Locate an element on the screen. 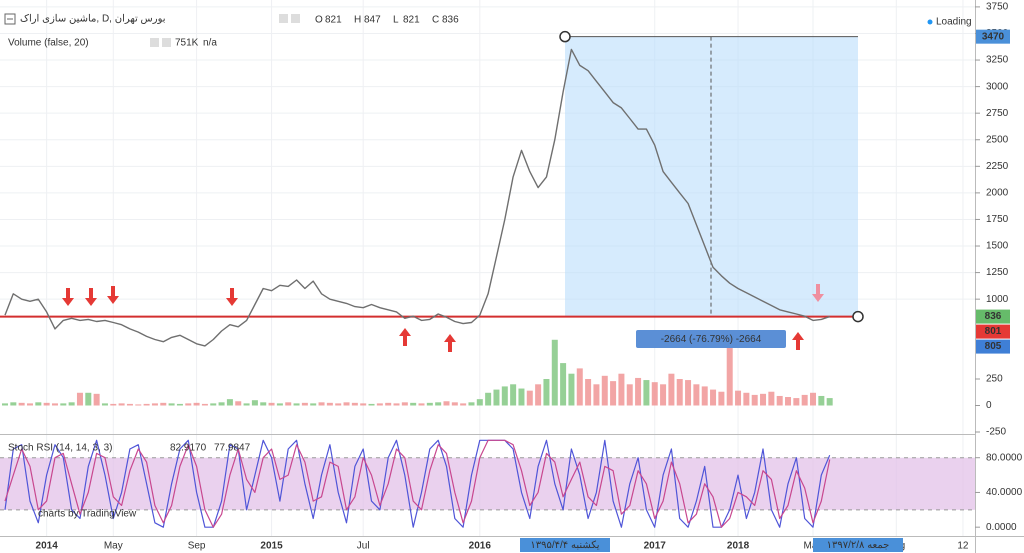 This screenshot has height=553, width=1024. arrows is located at coordinates (443, 318).